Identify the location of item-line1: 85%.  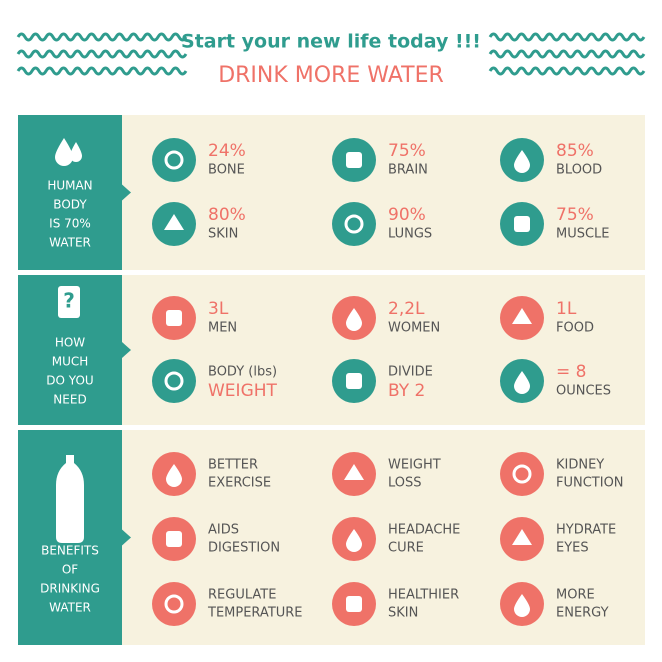
(575, 151).